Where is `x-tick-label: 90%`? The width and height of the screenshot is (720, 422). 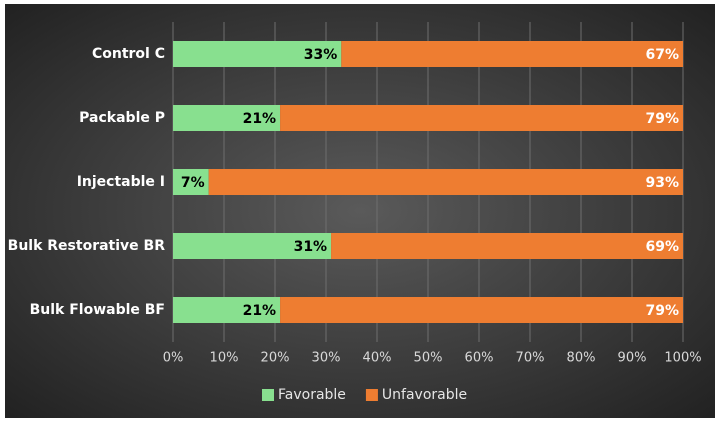 x-tick-label: 90% is located at coordinates (632, 358).